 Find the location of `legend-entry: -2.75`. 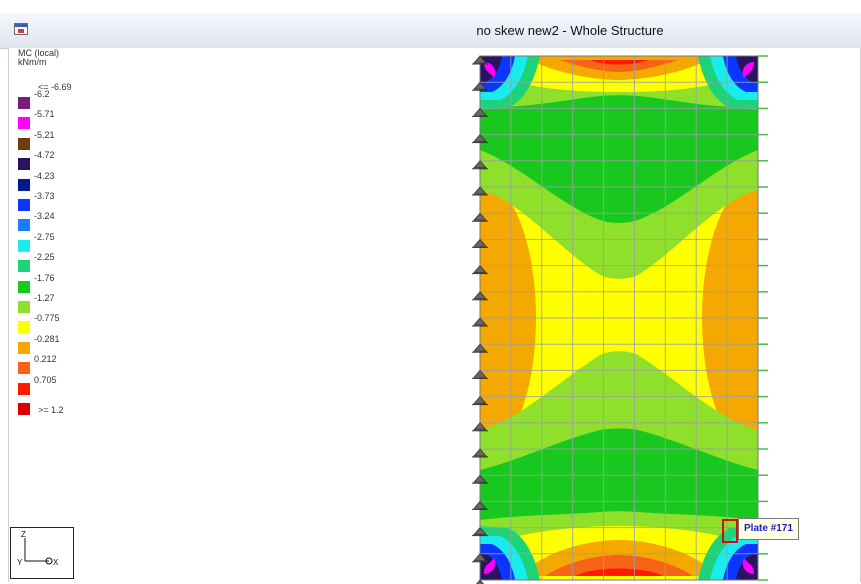

legend-entry: -2.75 is located at coordinates (63, 242).